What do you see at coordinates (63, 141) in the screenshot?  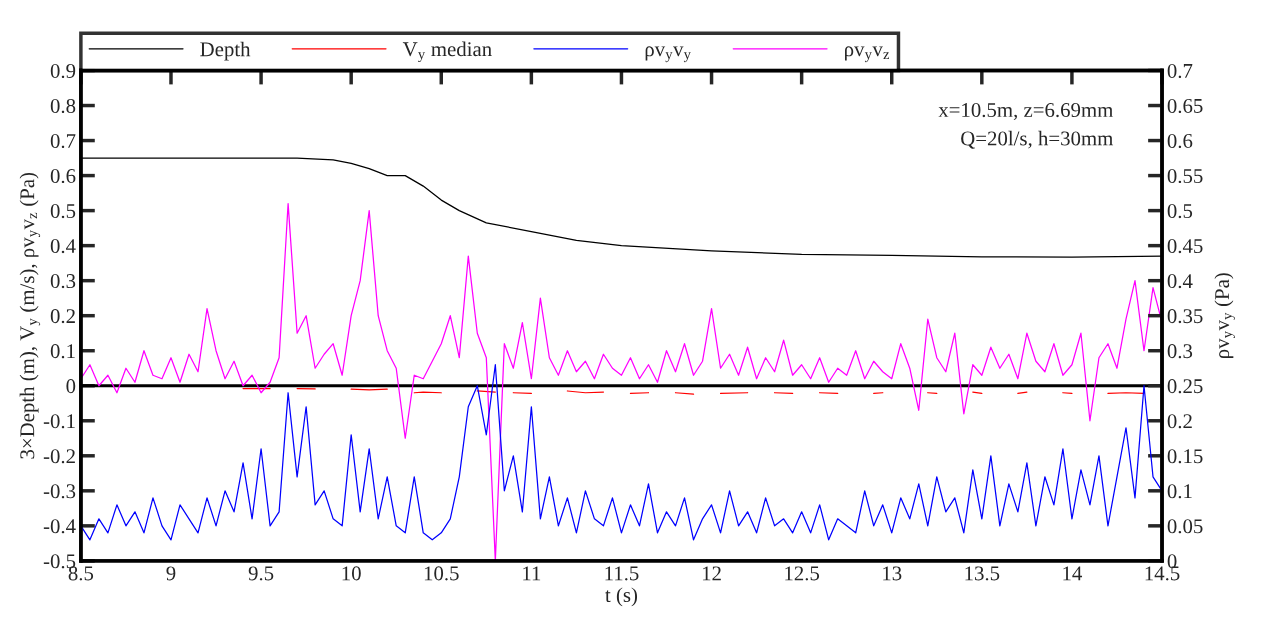 I see `y-tick-label: 0.7` at bounding box center [63, 141].